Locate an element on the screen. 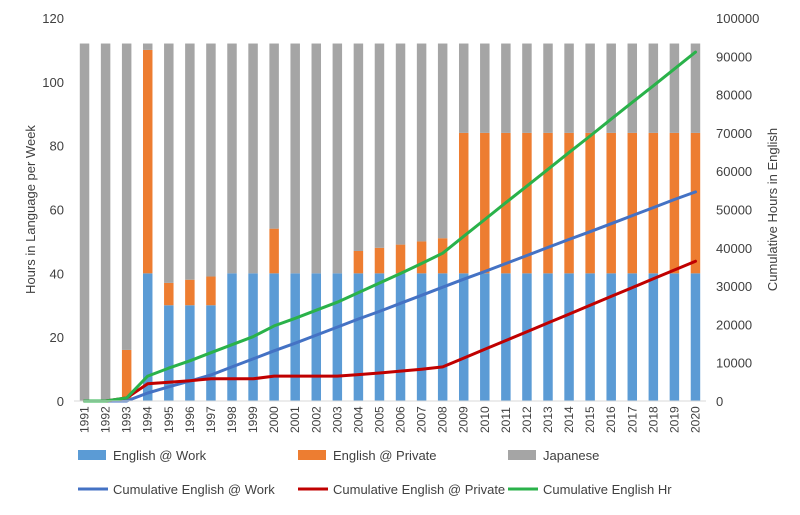 This screenshot has width=800, height=515. bar-english-work-2015 is located at coordinates (590, 337).